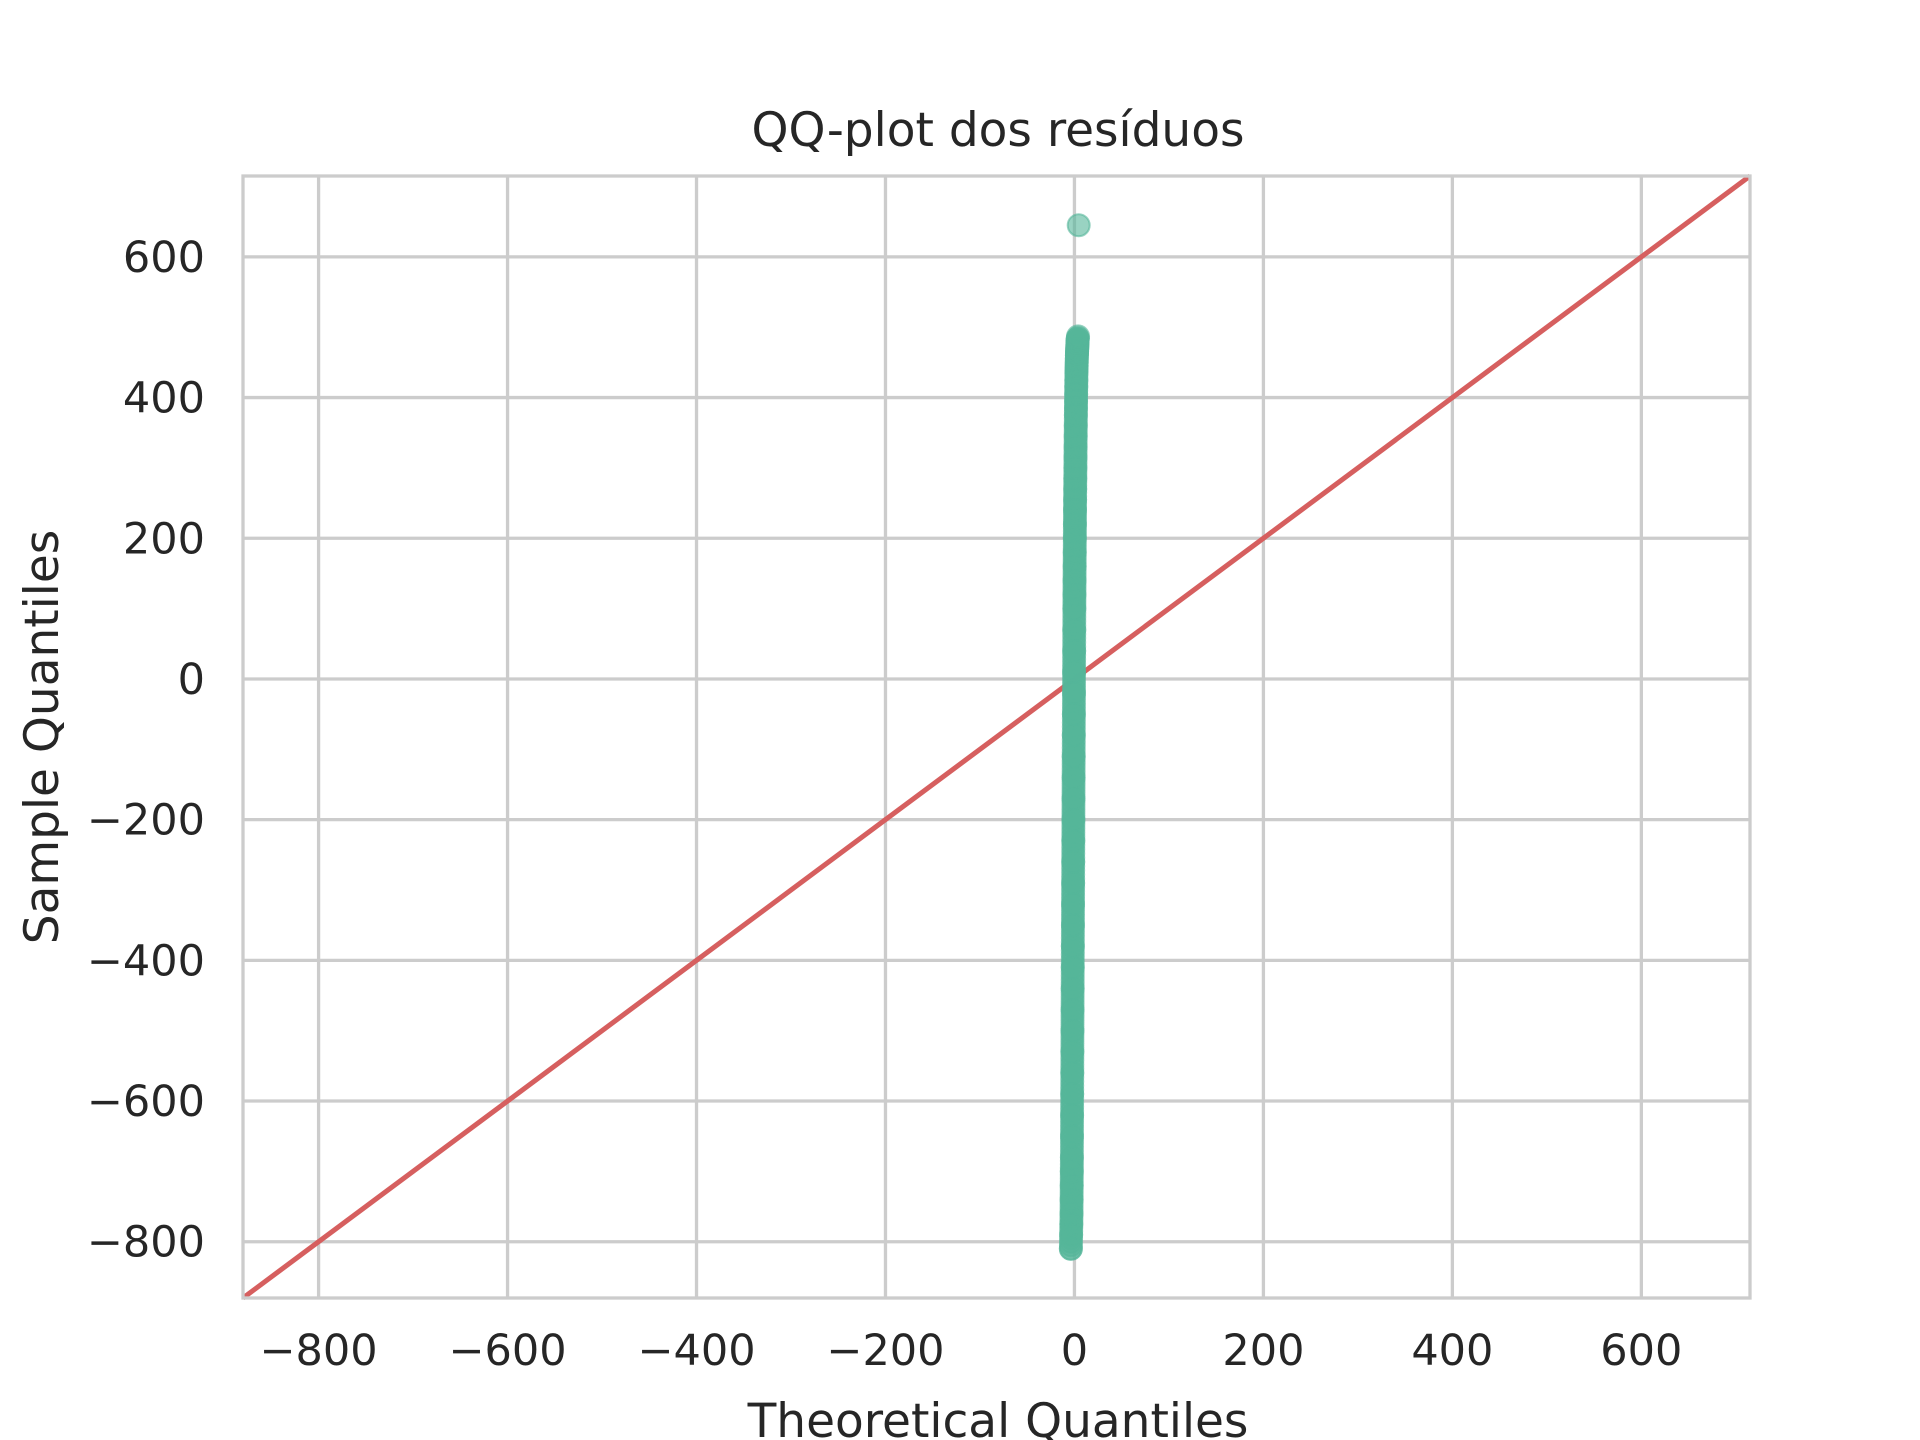  I want to click on y-tick-labels: −800 −600 −400 −200 0 200 400 600, so click(146, 750).